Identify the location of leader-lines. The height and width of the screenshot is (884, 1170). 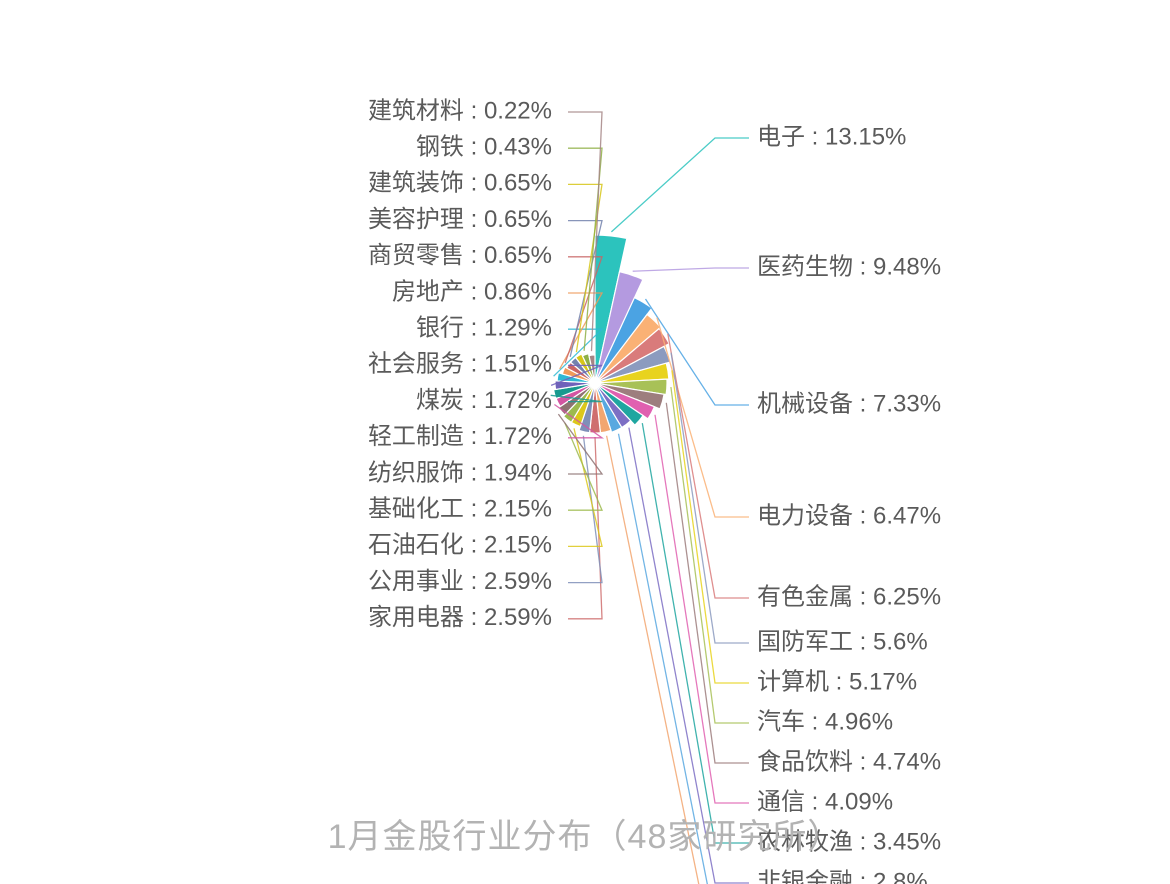
(649, 497).